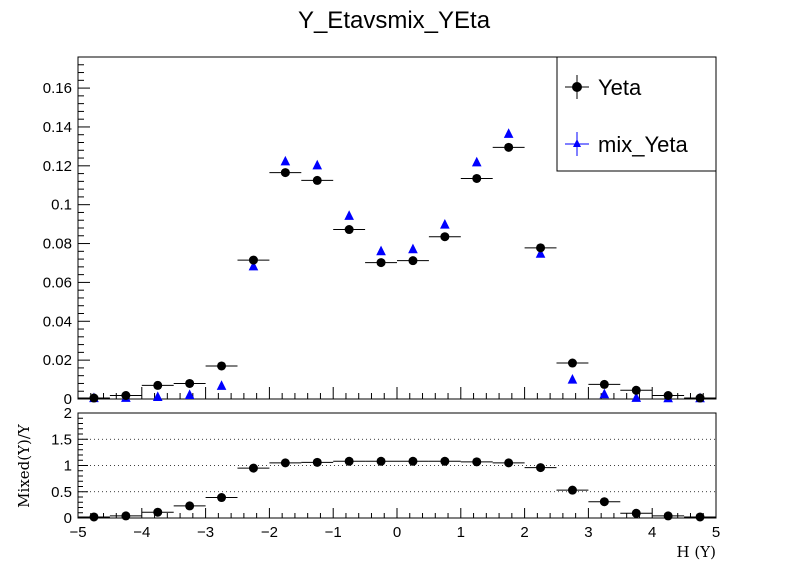  What do you see at coordinates (61, 205) in the screenshot?
I see `top-y-tick-label: 0.1` at bounding box center [61, 205].